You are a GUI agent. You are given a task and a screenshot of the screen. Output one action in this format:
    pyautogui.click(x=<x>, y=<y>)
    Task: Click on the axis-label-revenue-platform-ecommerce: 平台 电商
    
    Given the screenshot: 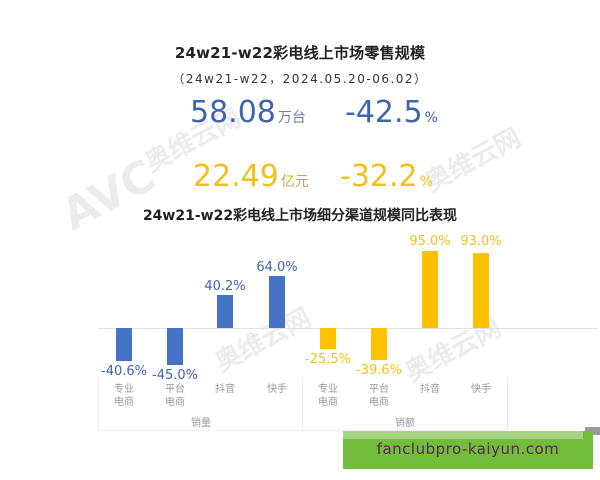 What is the action you would take?
    pyautogui.click(x=379, y=396)
    